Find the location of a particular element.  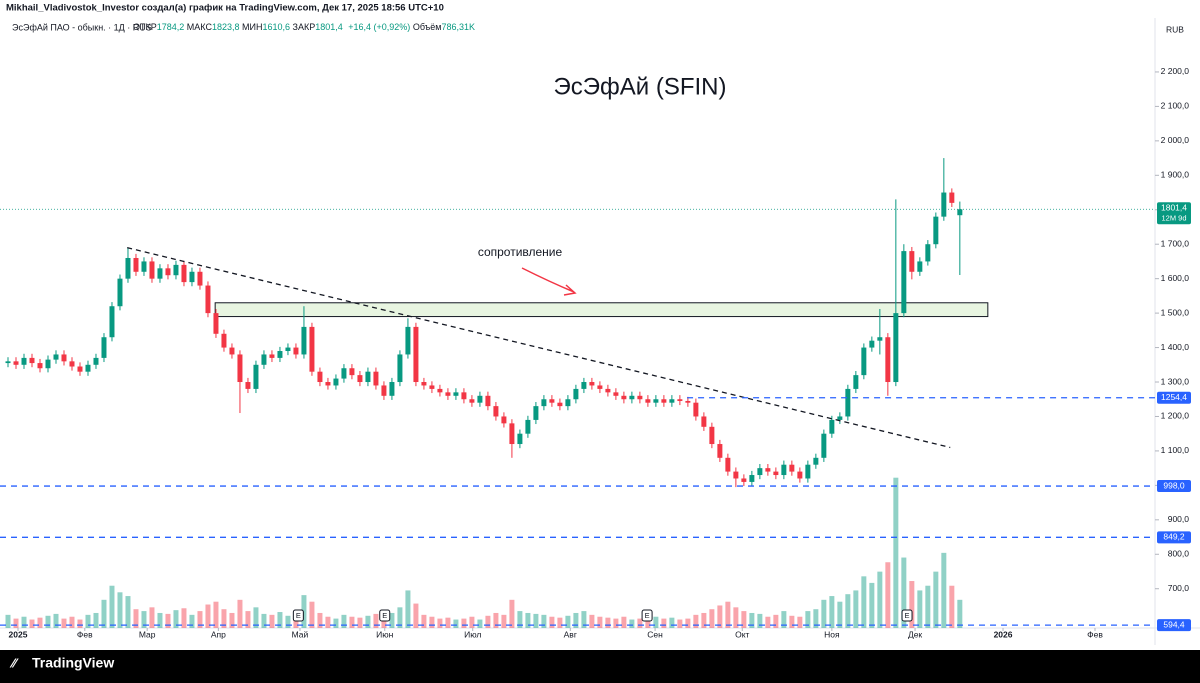

y-tick-label: 1 600,0 is located at coordinates (1175, 278).